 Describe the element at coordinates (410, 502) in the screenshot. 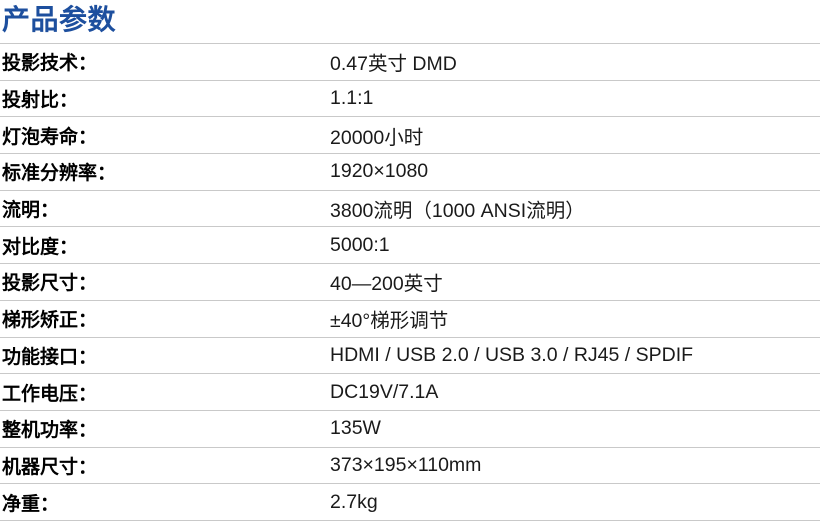

I see `table-row: 净重： 2.7kg` at that location.